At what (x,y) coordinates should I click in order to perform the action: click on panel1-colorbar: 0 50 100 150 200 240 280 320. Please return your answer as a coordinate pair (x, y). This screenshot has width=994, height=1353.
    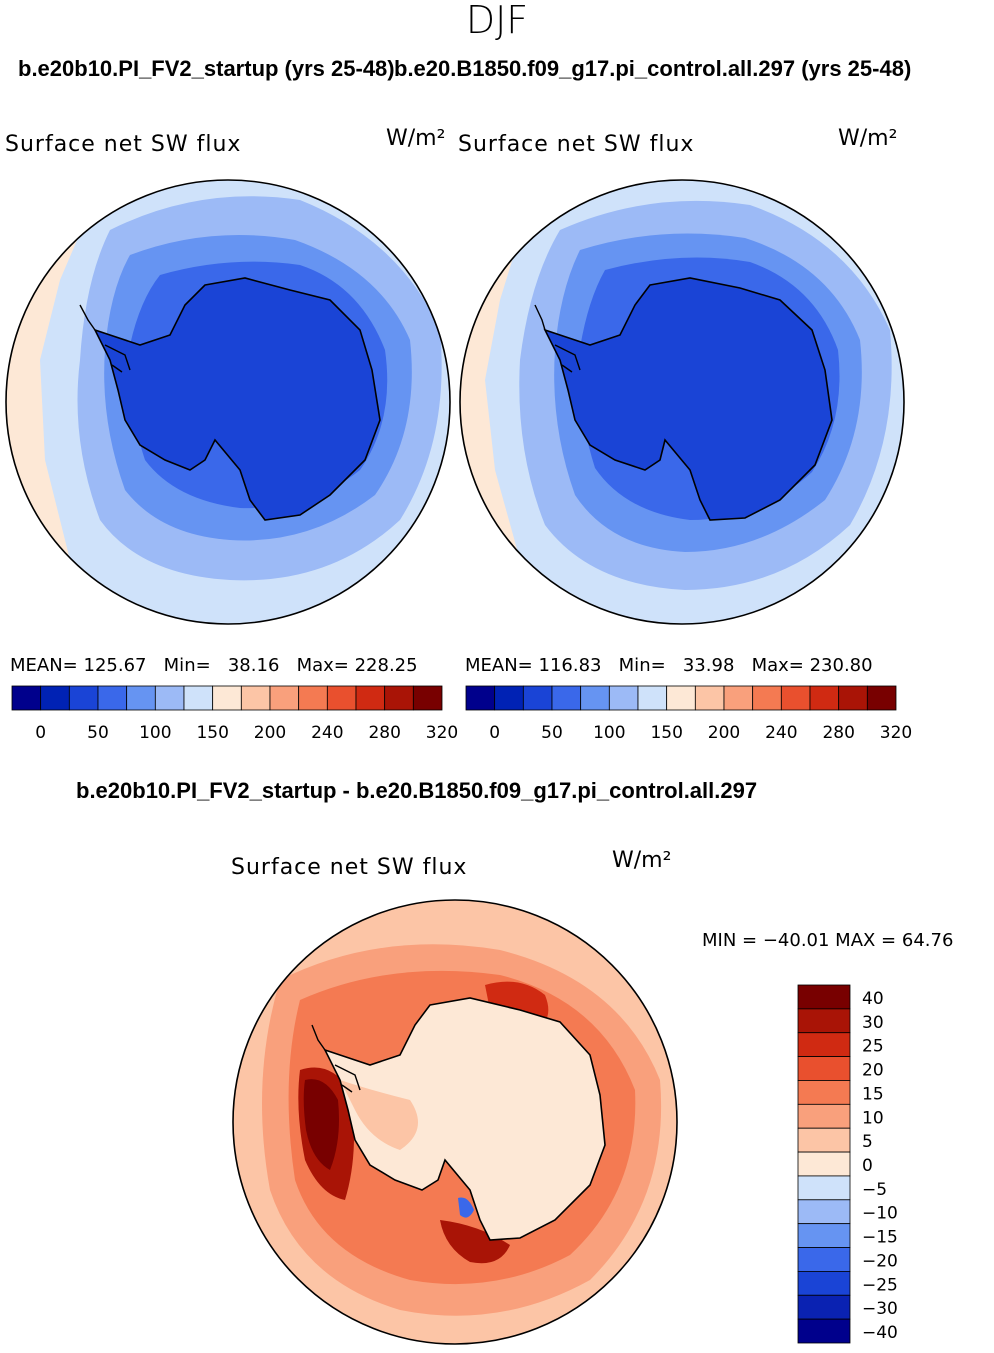
    Looking at the image, I should click on (234, 714).